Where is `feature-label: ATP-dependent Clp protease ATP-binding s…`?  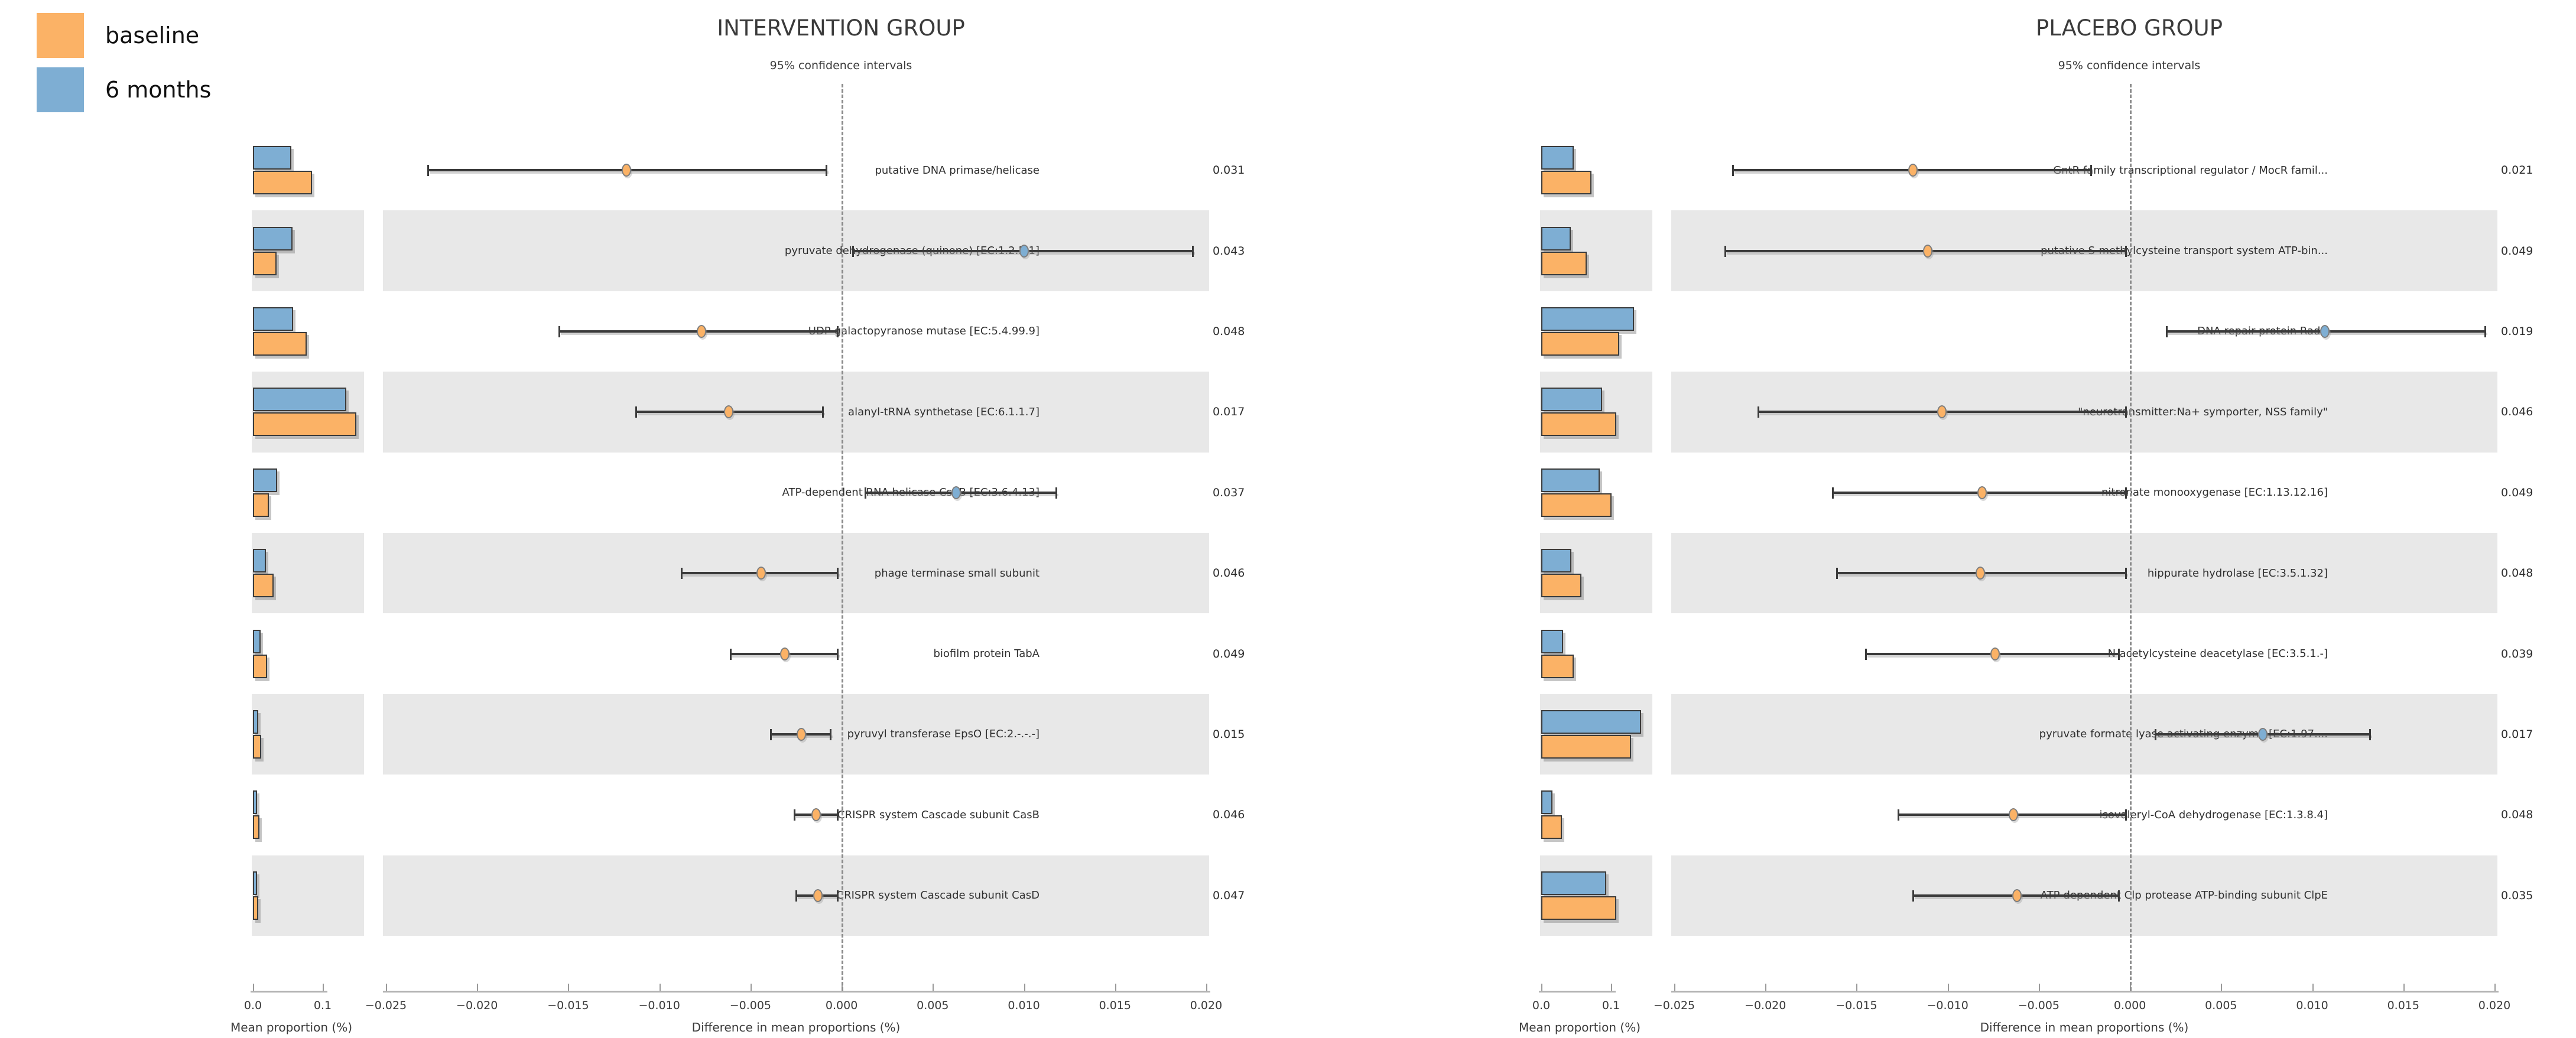 feature-label: ATP-dependent Clp protease ATP-binding s… is located at coordinates (2184, 896).